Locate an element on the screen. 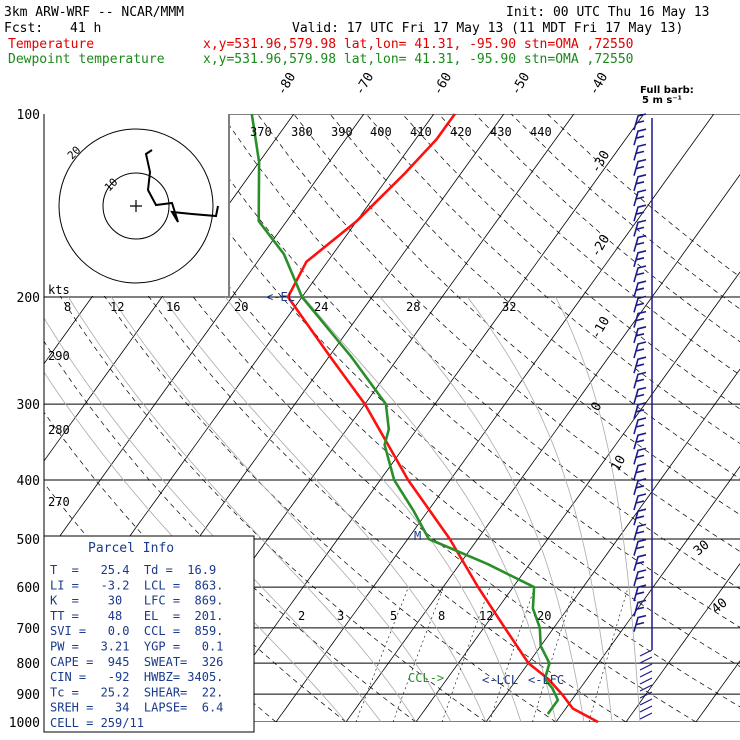 The image size is (740, 740). temperature-label: 40 is located at coordinates (720, 607).